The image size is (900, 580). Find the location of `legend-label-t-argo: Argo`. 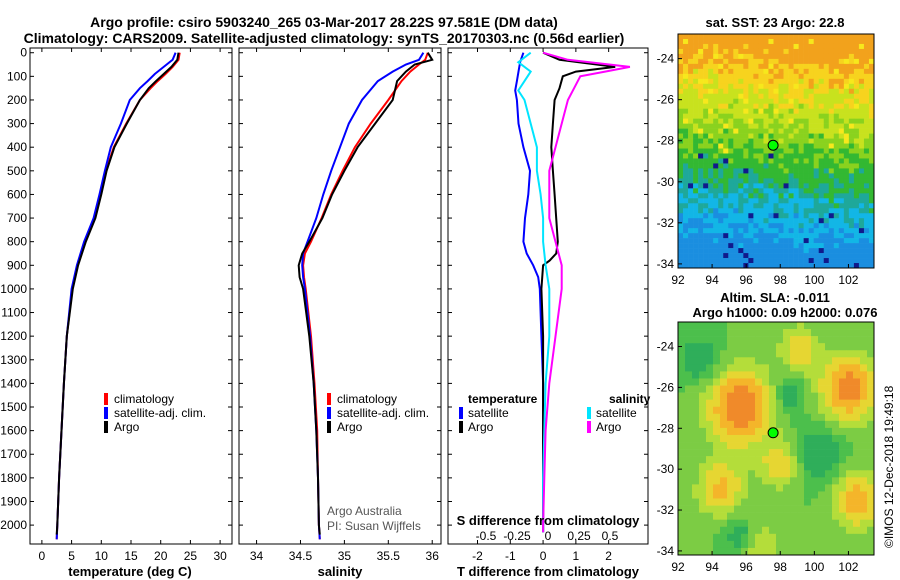

legend-label-t-argo: Argo is located at coordinates (481, 427).